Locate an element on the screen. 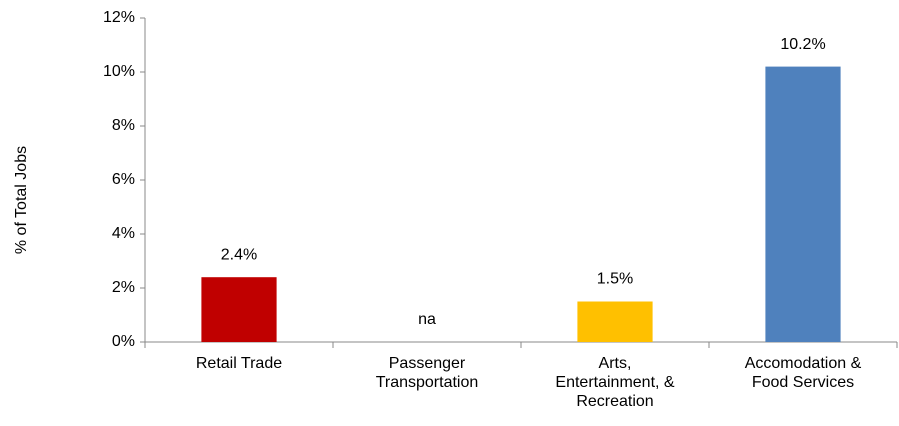 Image resolution: width=899 pixels, height=426 pixels. y-tick-label: 8% is located at coordinates (123, 125).